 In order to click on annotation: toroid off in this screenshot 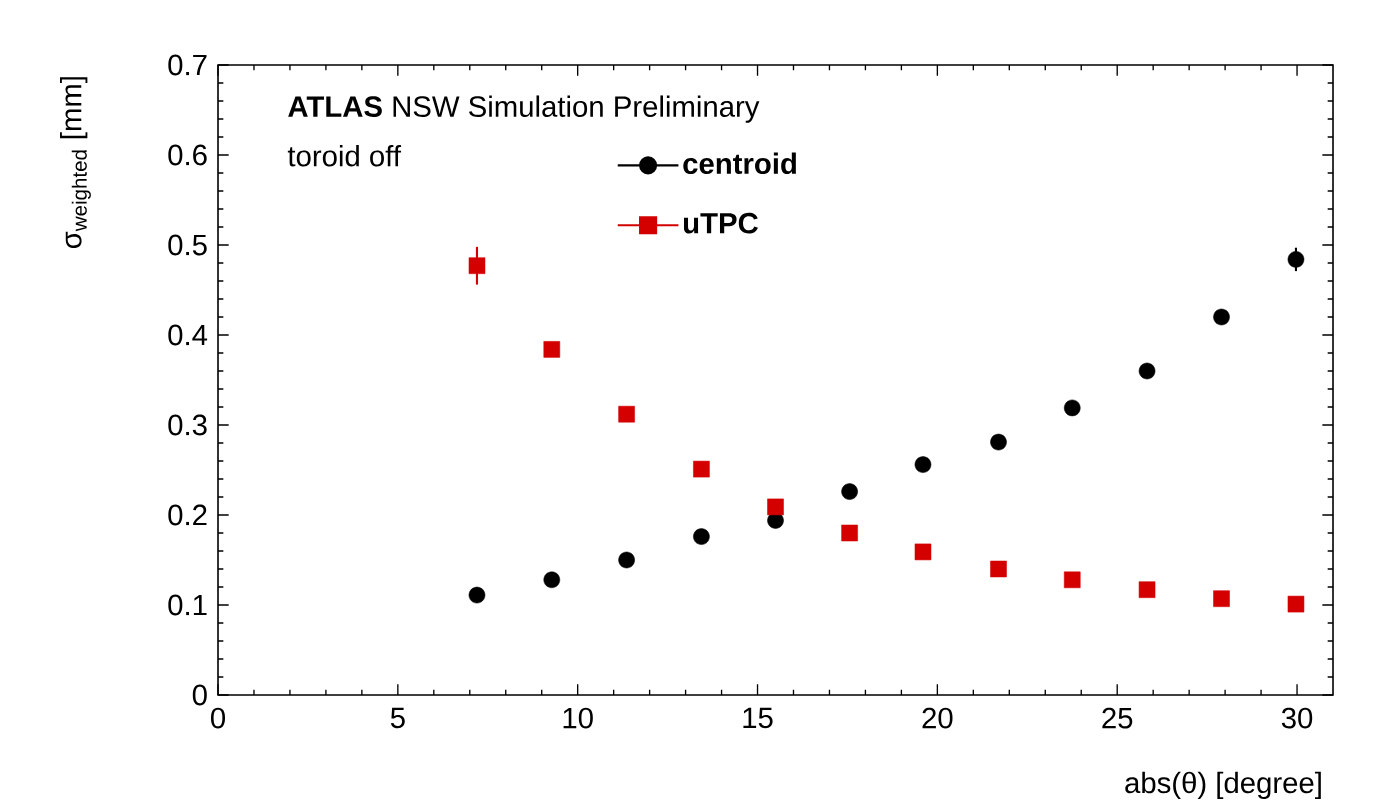, I will do `click(344, 156)`.